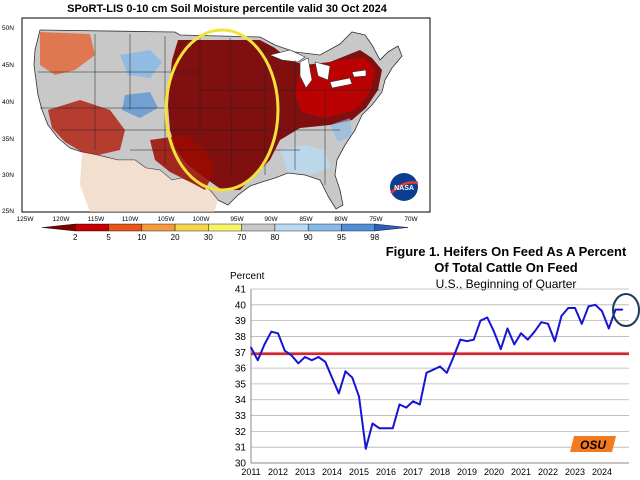 The image size is (640, 480). Describe the element at coordinates (96, 219) in the screenshot. I see `lon-label: 115W` at that location.